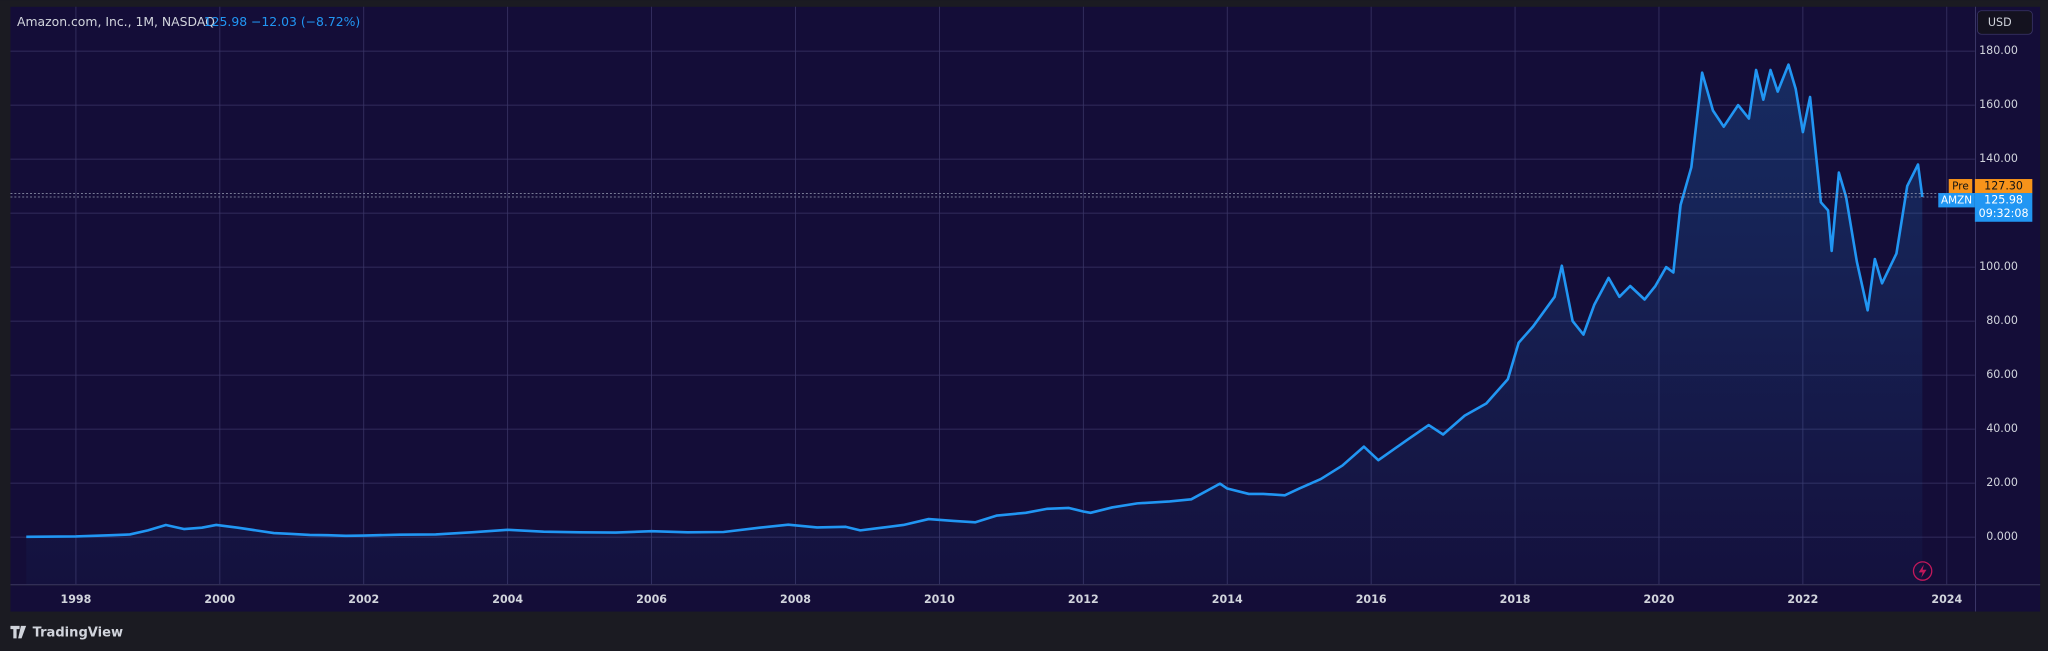 This screenshot has height=651, width=2048. I want to click on last-tag, so click(1956, 200).